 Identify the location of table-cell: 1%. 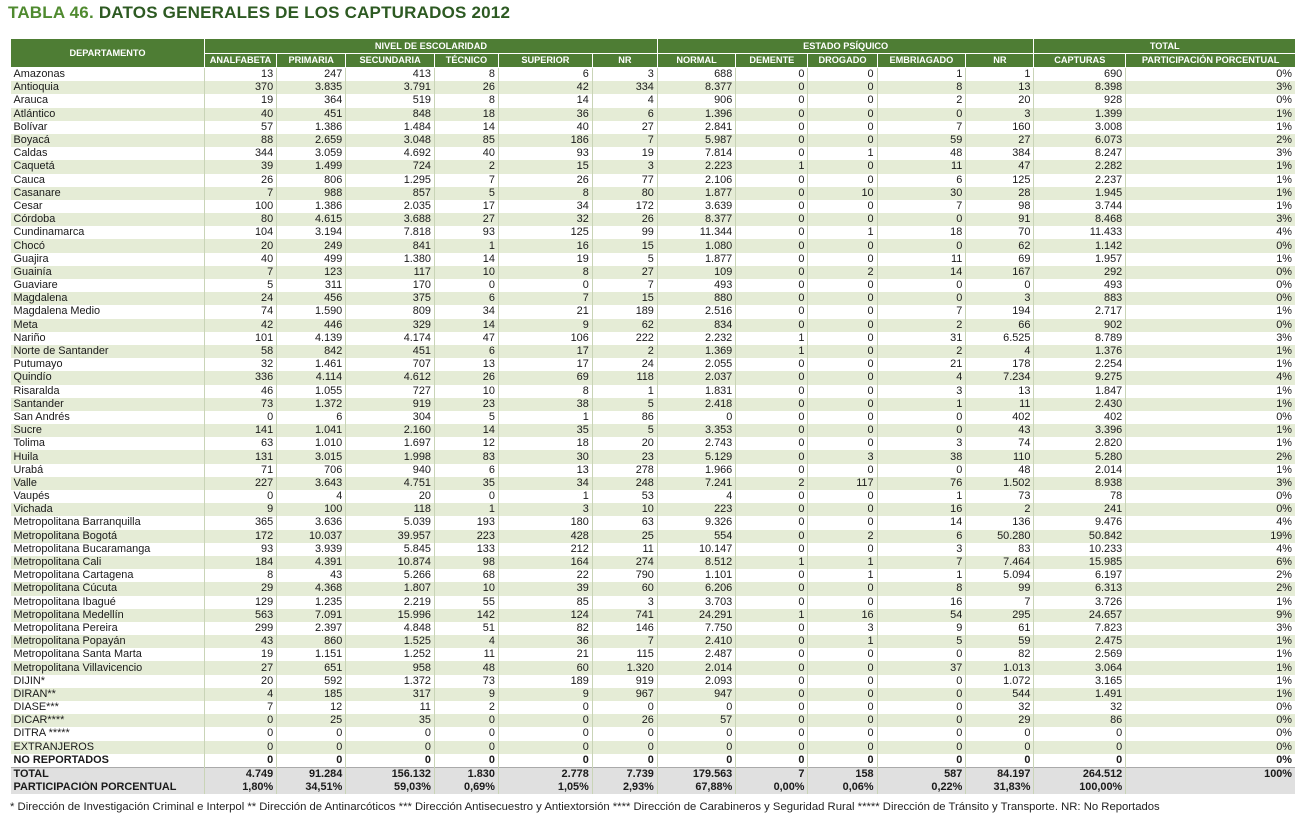
(1210, 642).